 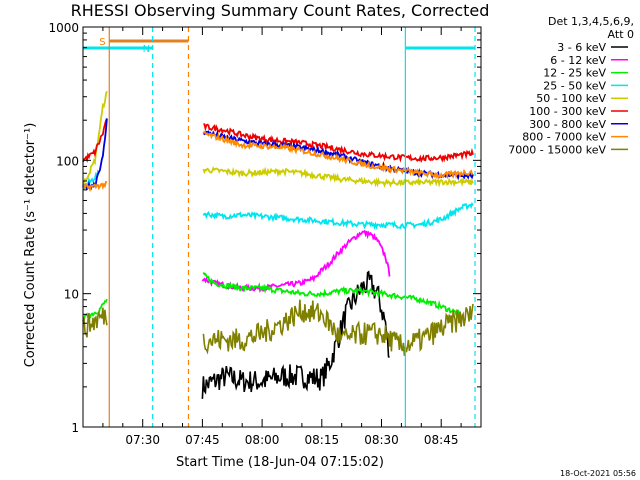 What do you see at coordinates (71, 295) in the screenshot?
I see `y-tick-label-1: 10` at bounding box center [71, 295].